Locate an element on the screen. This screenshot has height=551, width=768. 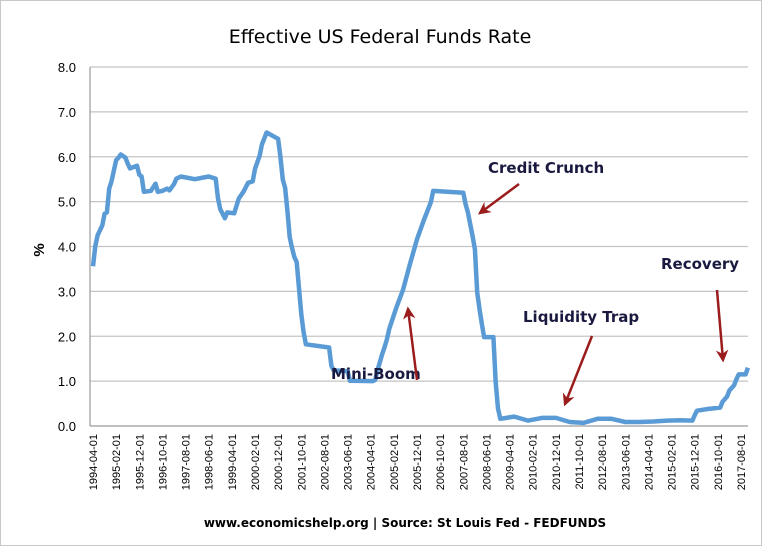
annotation-arrow-liquidity-trap is located at coordinates (578, 371).